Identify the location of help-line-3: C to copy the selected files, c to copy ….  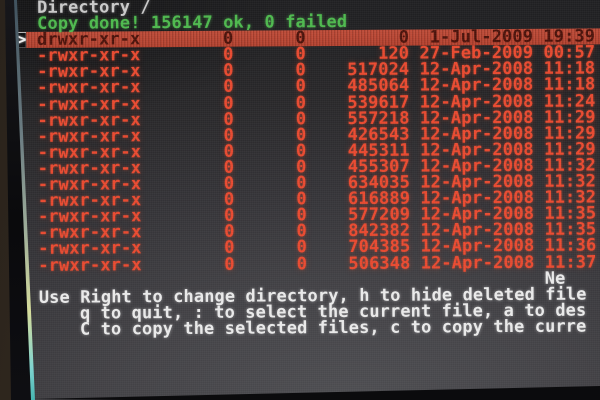
(333, 328).